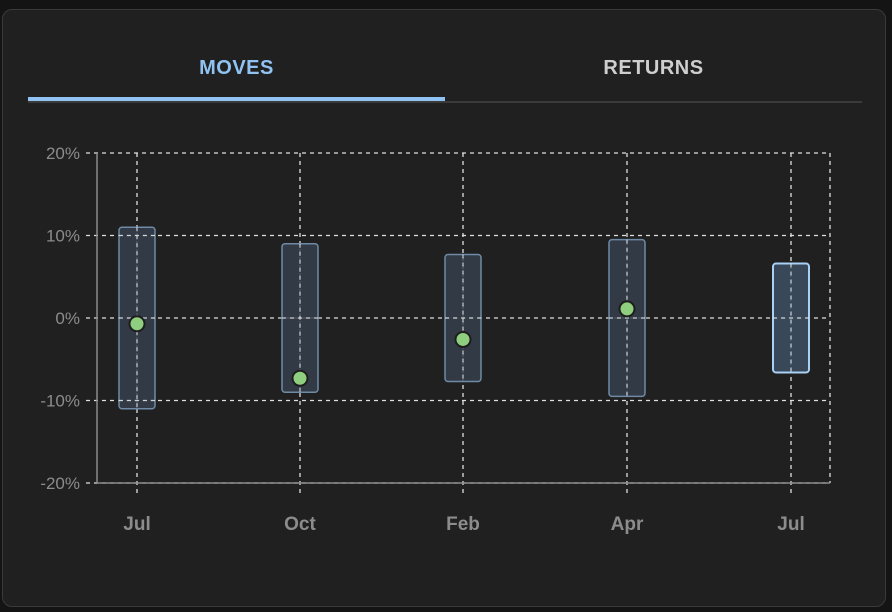  I want to click on x-tick-label: Apr, so click(627, 524).